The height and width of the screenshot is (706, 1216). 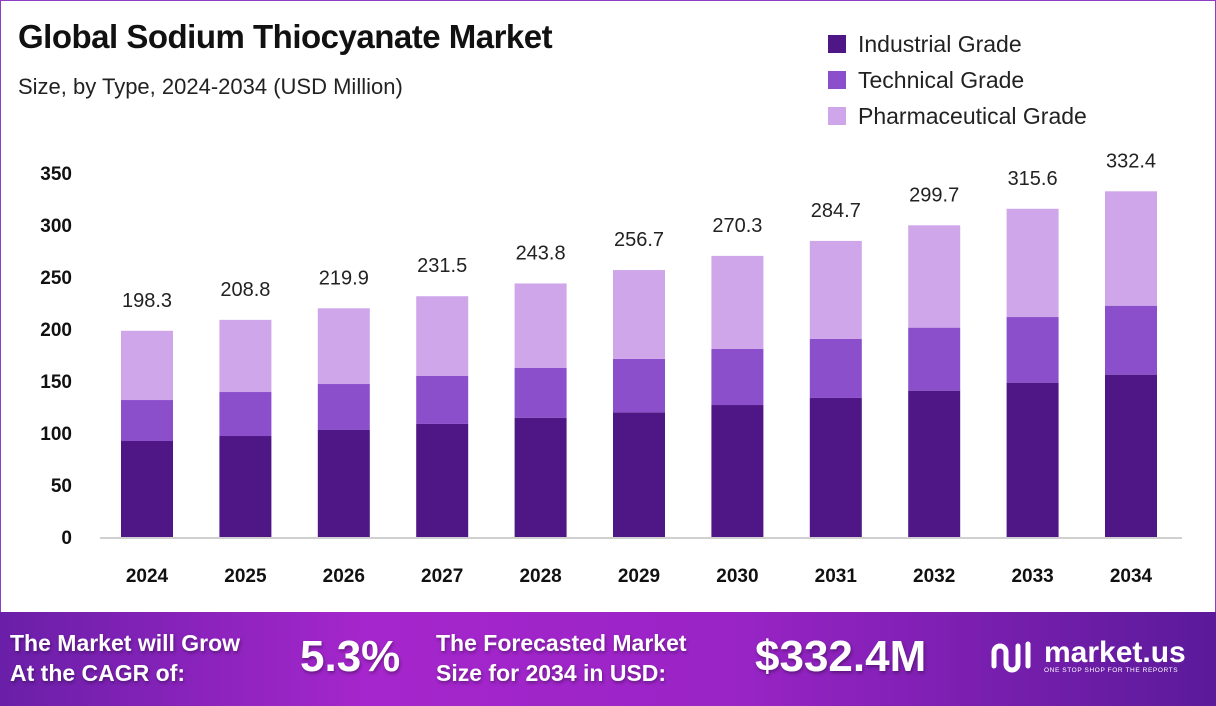 I want to click on y-tick-label: 350, so click(x=56, y=174).